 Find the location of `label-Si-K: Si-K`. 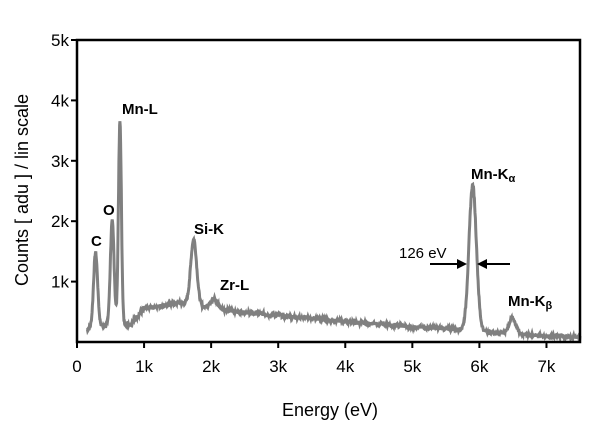

label-Si-K: Si-K is located at coordinates (209, 229).